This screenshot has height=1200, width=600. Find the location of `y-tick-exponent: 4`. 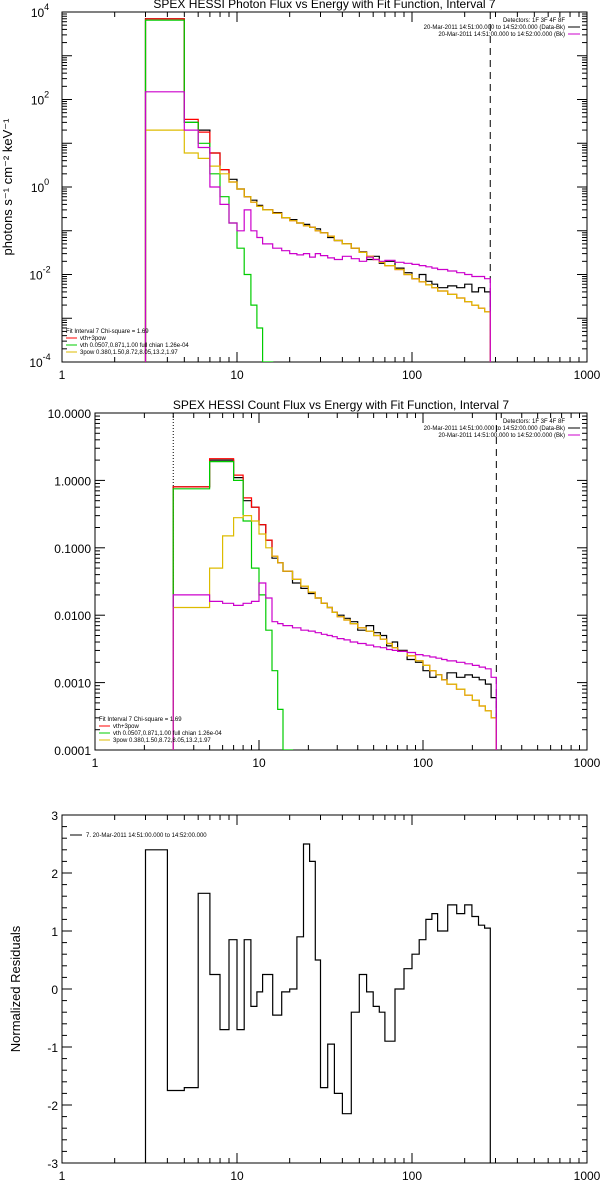

y-tick-exponent: 4 is located at coordinates (46, 7).